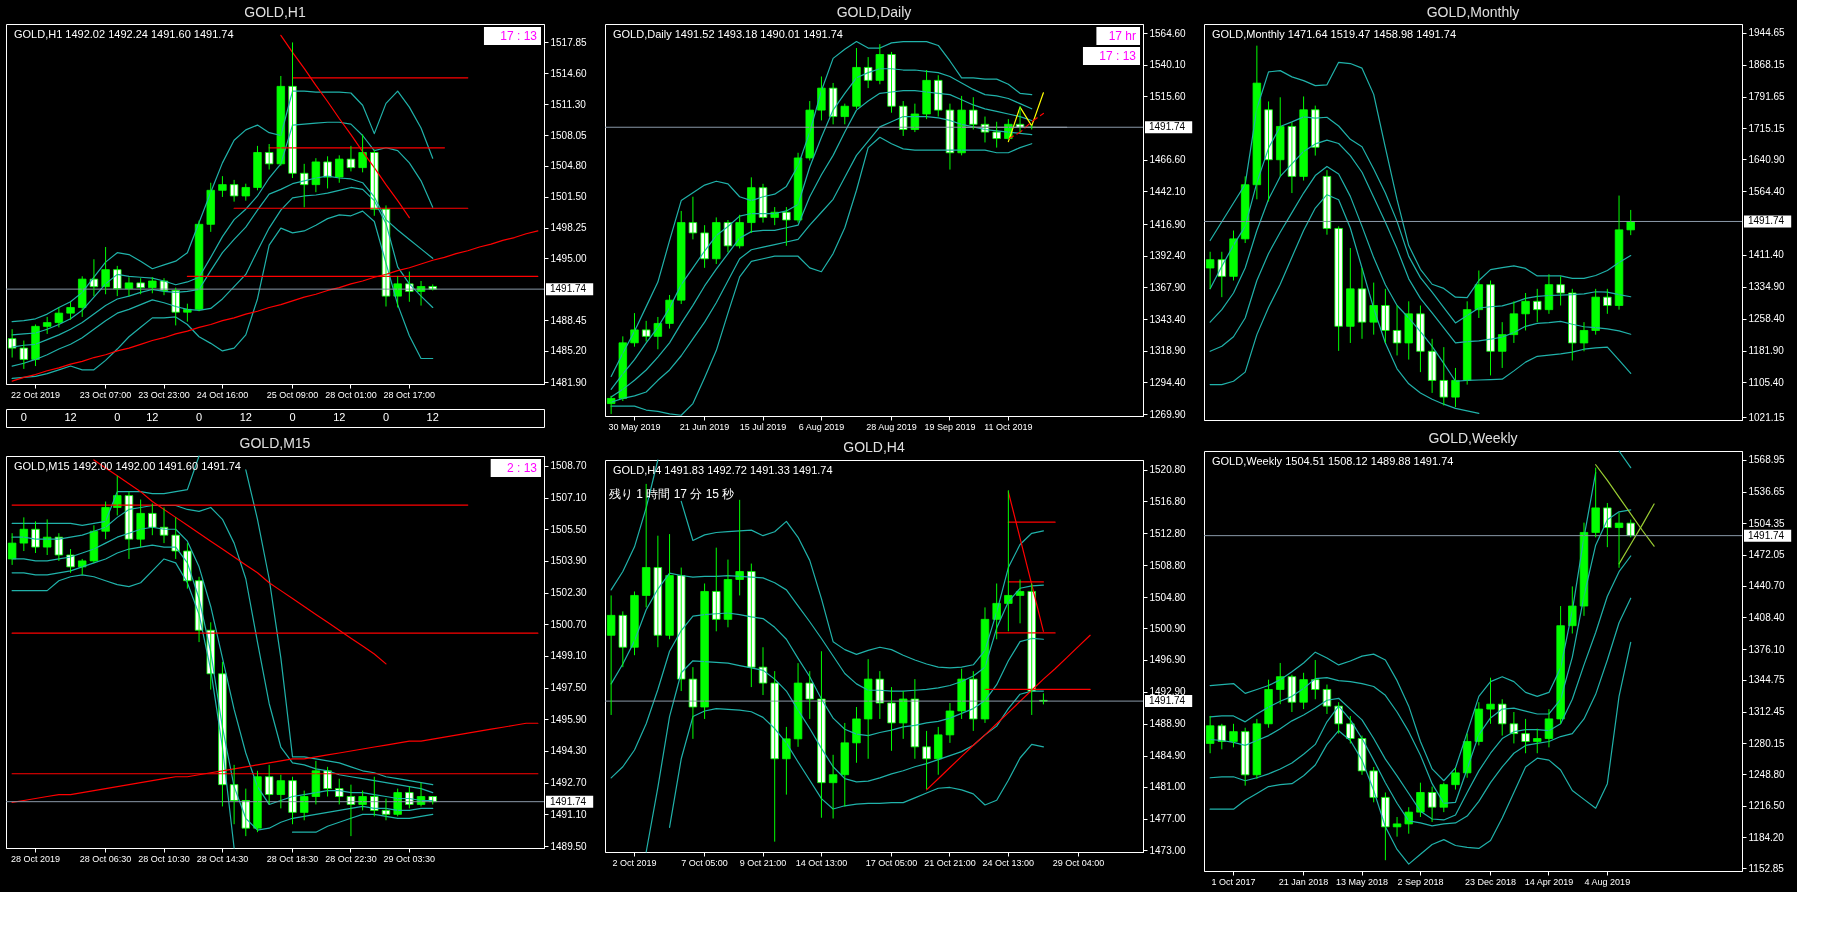  Describe the element at coordinates (1168, 819) in the screenshot. I see `y-tick-label: 1477.00` at that location.